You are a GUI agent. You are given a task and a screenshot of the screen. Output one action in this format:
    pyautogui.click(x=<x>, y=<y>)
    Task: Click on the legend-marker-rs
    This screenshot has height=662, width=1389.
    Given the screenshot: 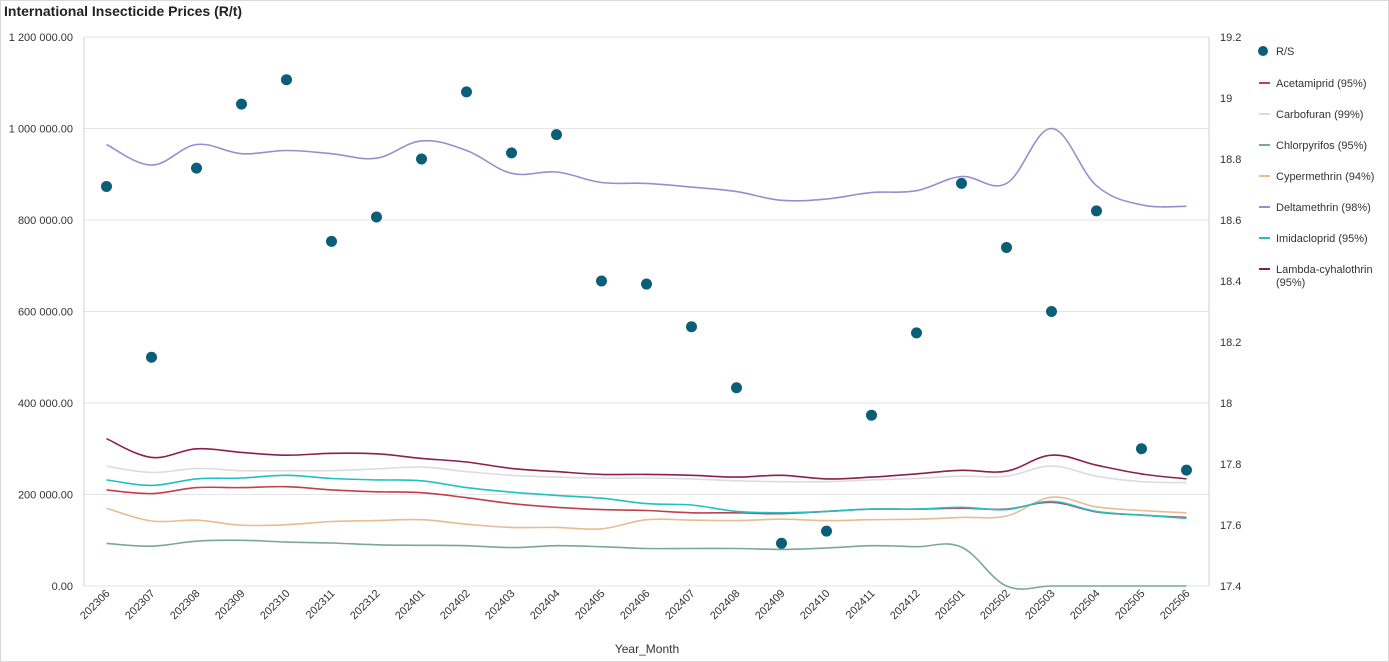 What is the action you would take?
    pyautogui.click(x=1263, y=51)
    